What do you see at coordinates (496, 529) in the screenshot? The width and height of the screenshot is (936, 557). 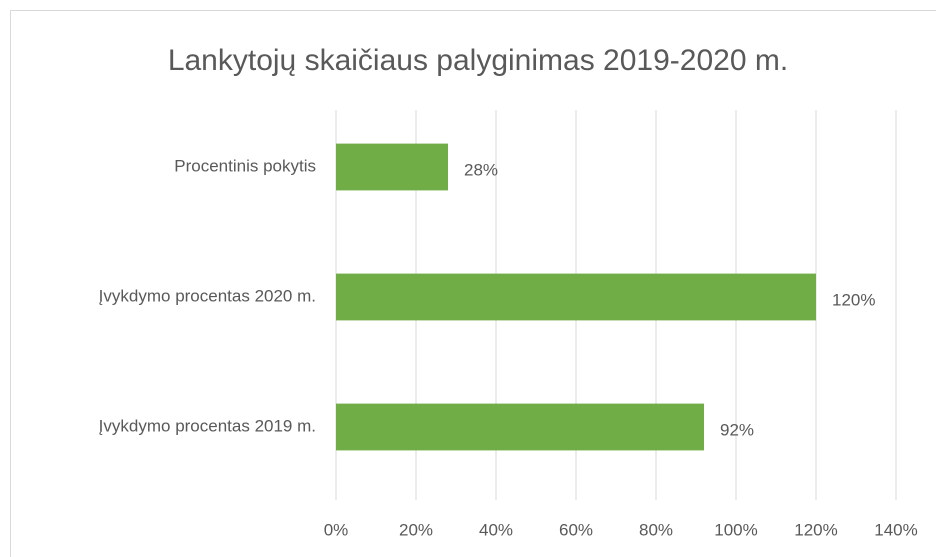 I see `x-tick-label: 40%` at bounding box center [496, 529].